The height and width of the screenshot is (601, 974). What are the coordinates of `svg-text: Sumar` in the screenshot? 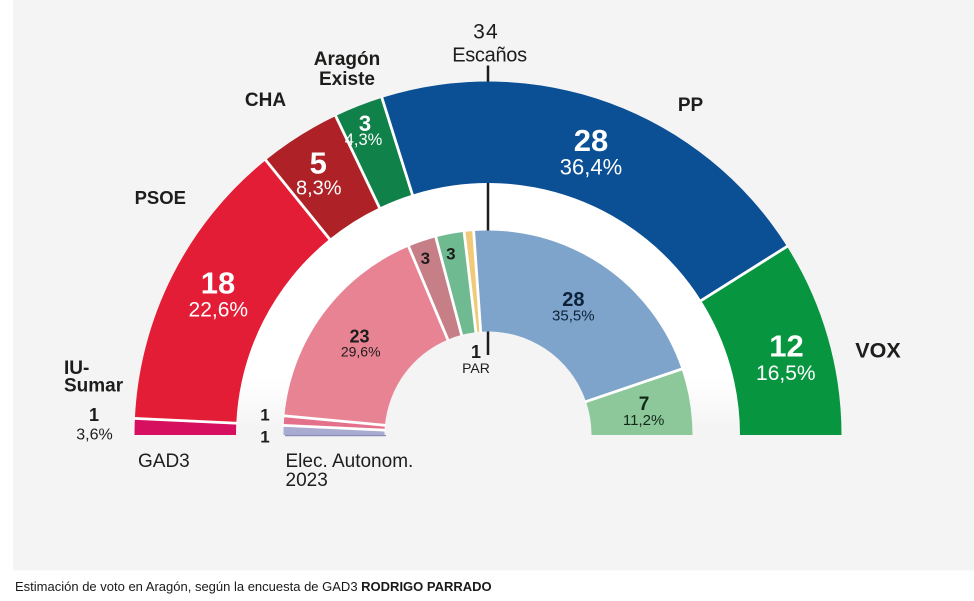 It's located at (94, 386).